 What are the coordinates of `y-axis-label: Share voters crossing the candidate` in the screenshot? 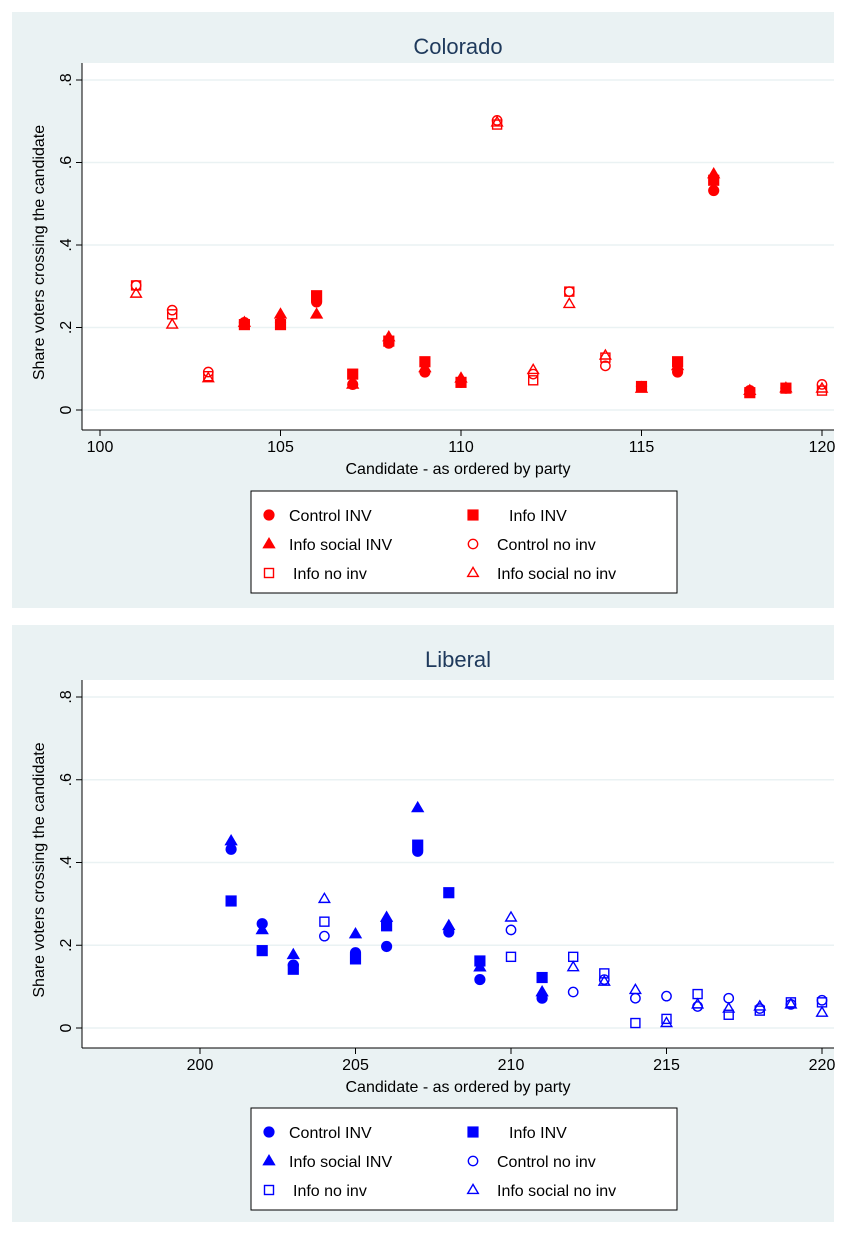 It's located at (39, 869).